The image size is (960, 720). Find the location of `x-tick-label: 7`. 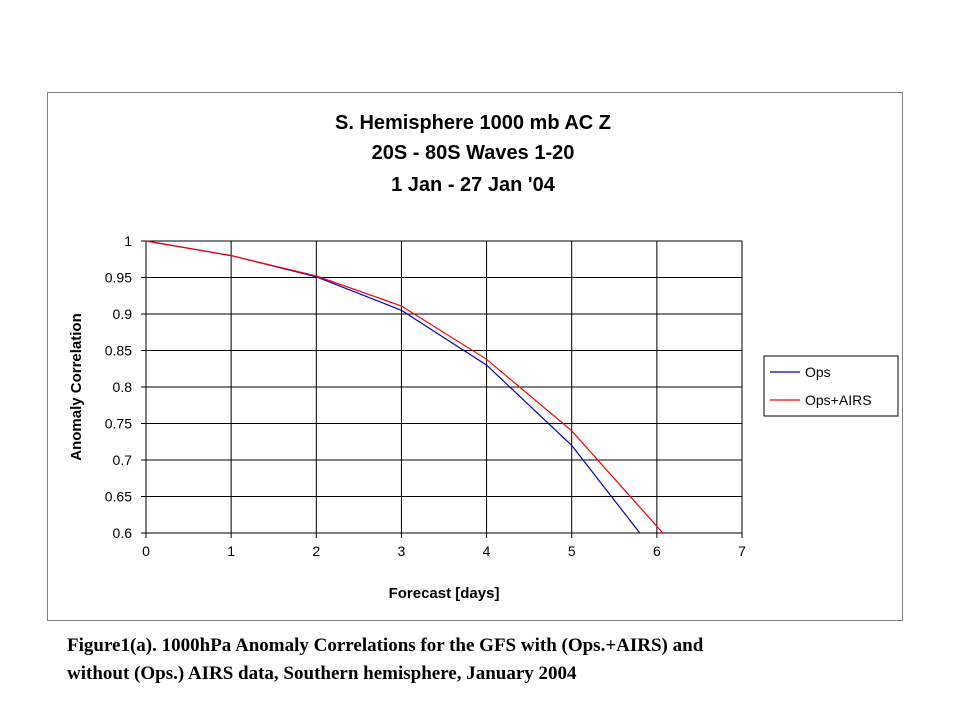

x-tick-label: 7 is located at coordinates (742, 551).